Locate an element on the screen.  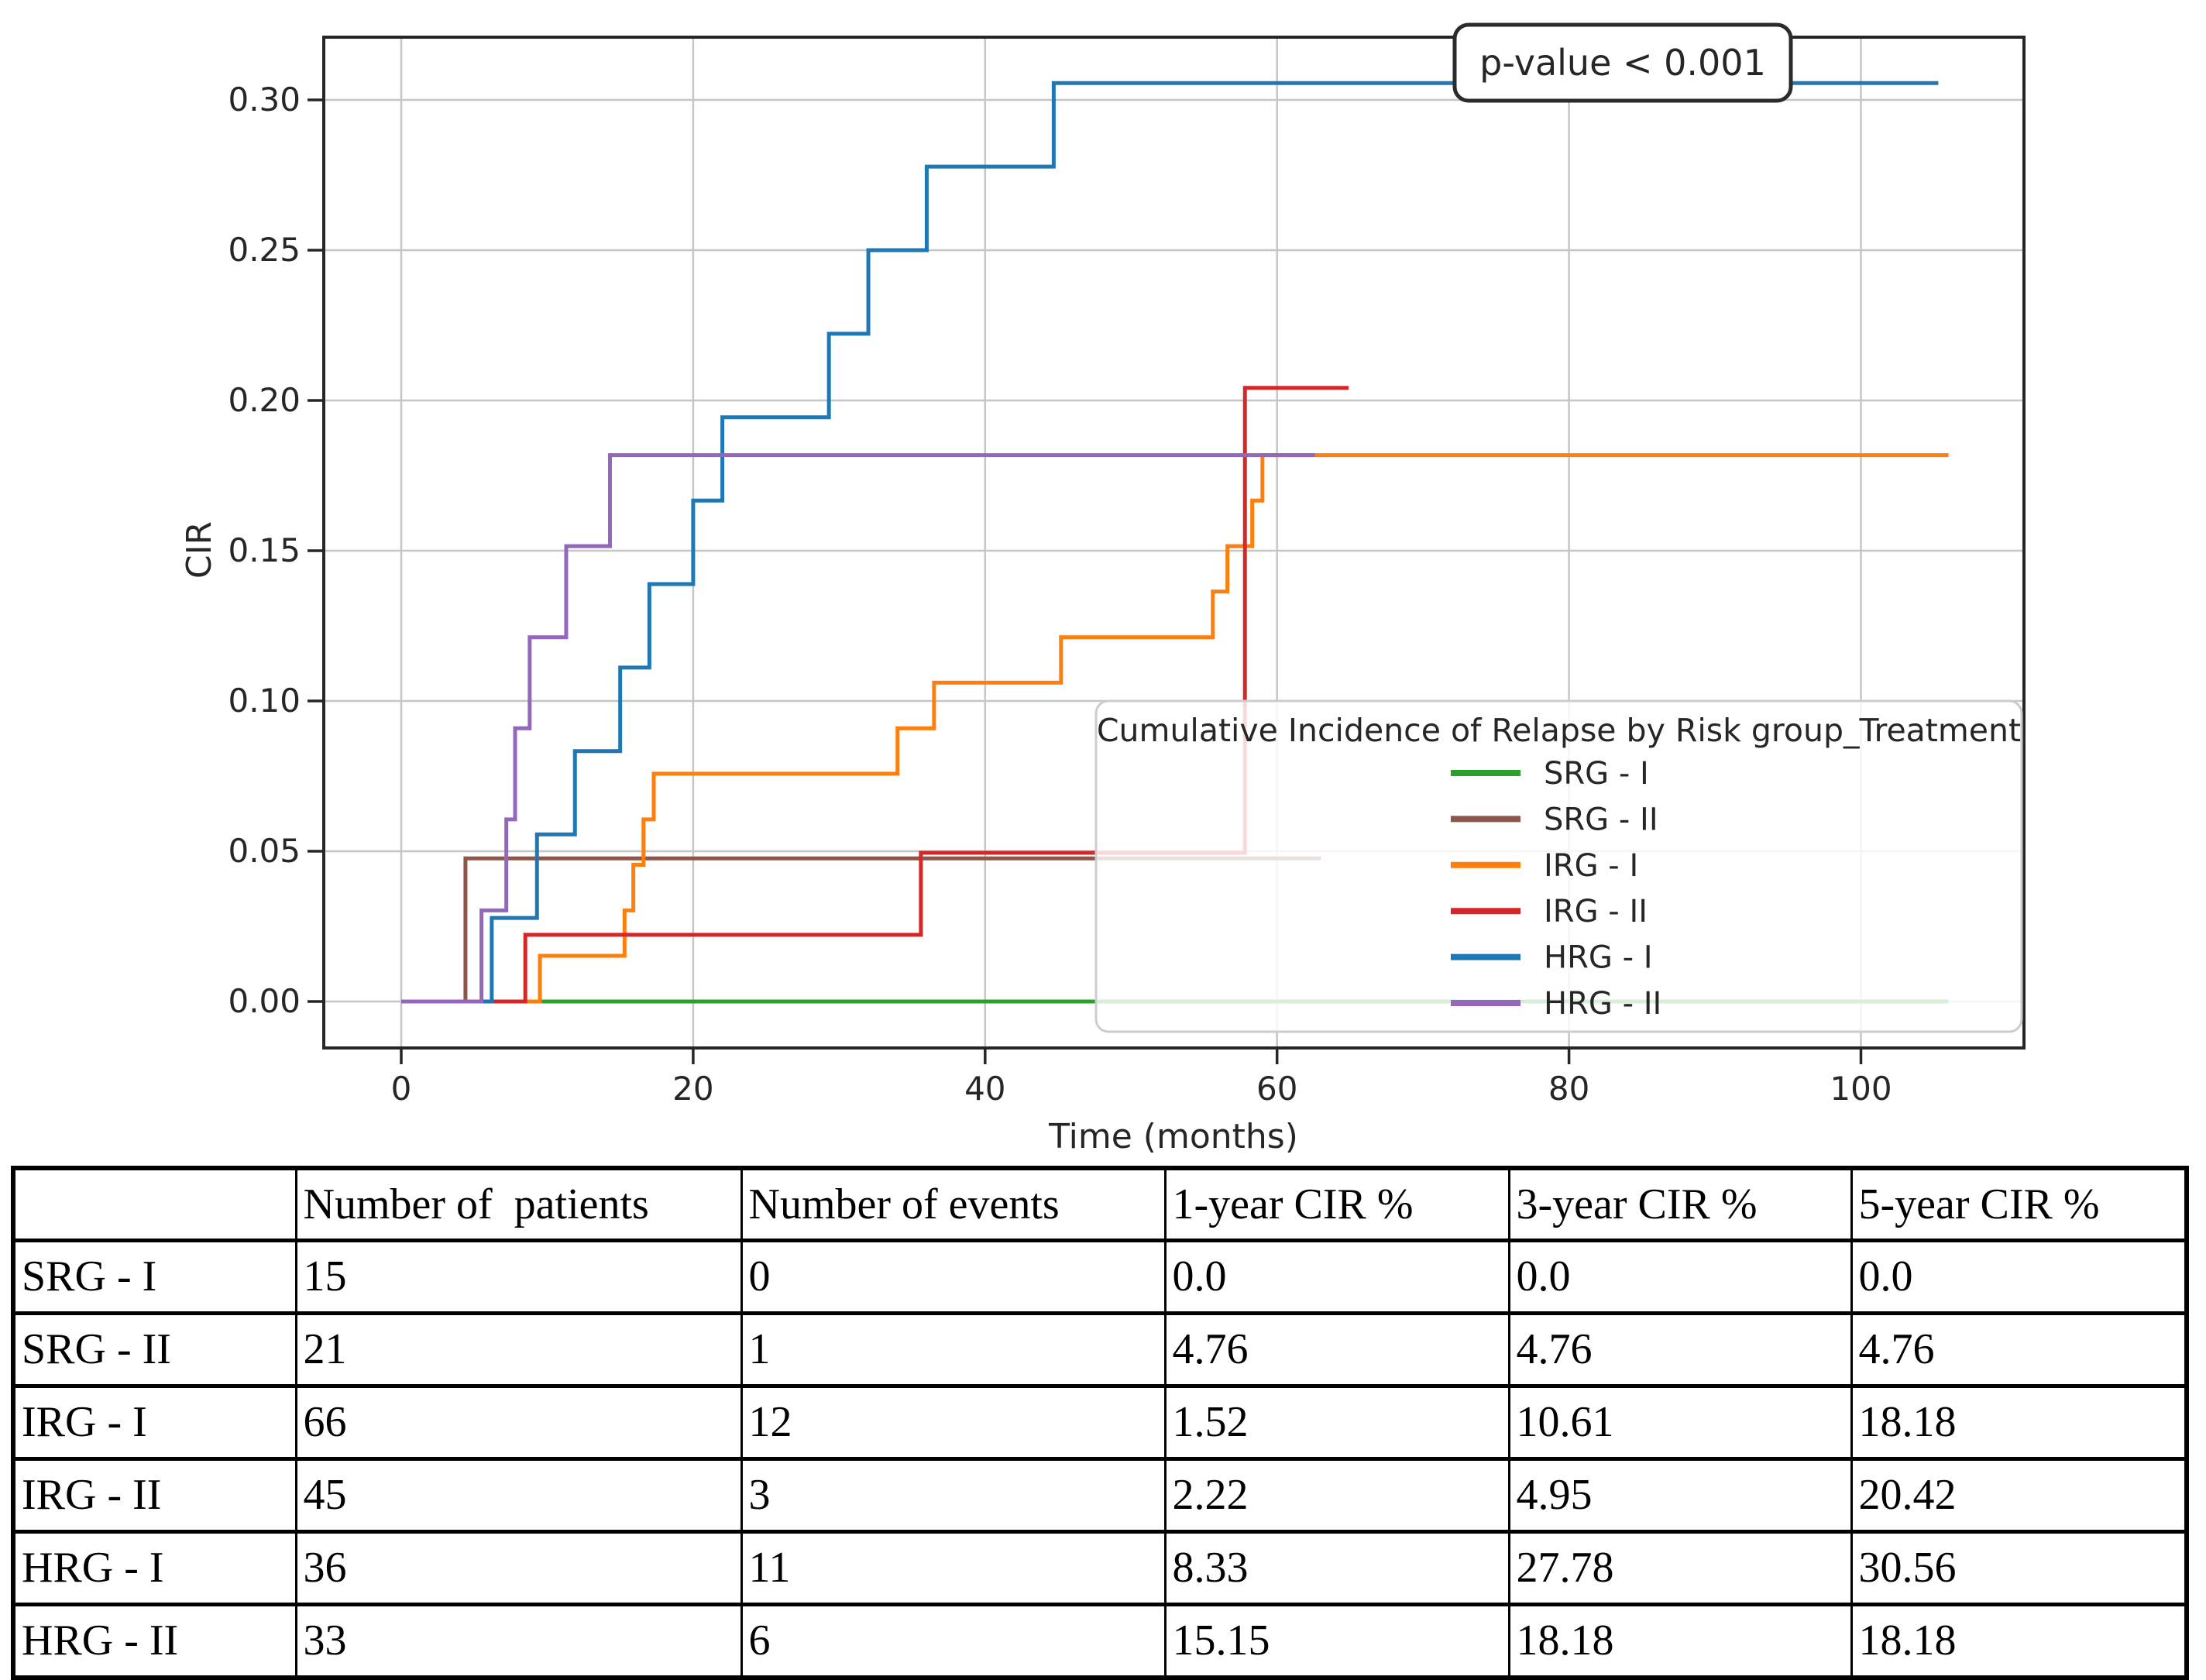
x-tick-label: 40 is located at coordinates (984, 1089).